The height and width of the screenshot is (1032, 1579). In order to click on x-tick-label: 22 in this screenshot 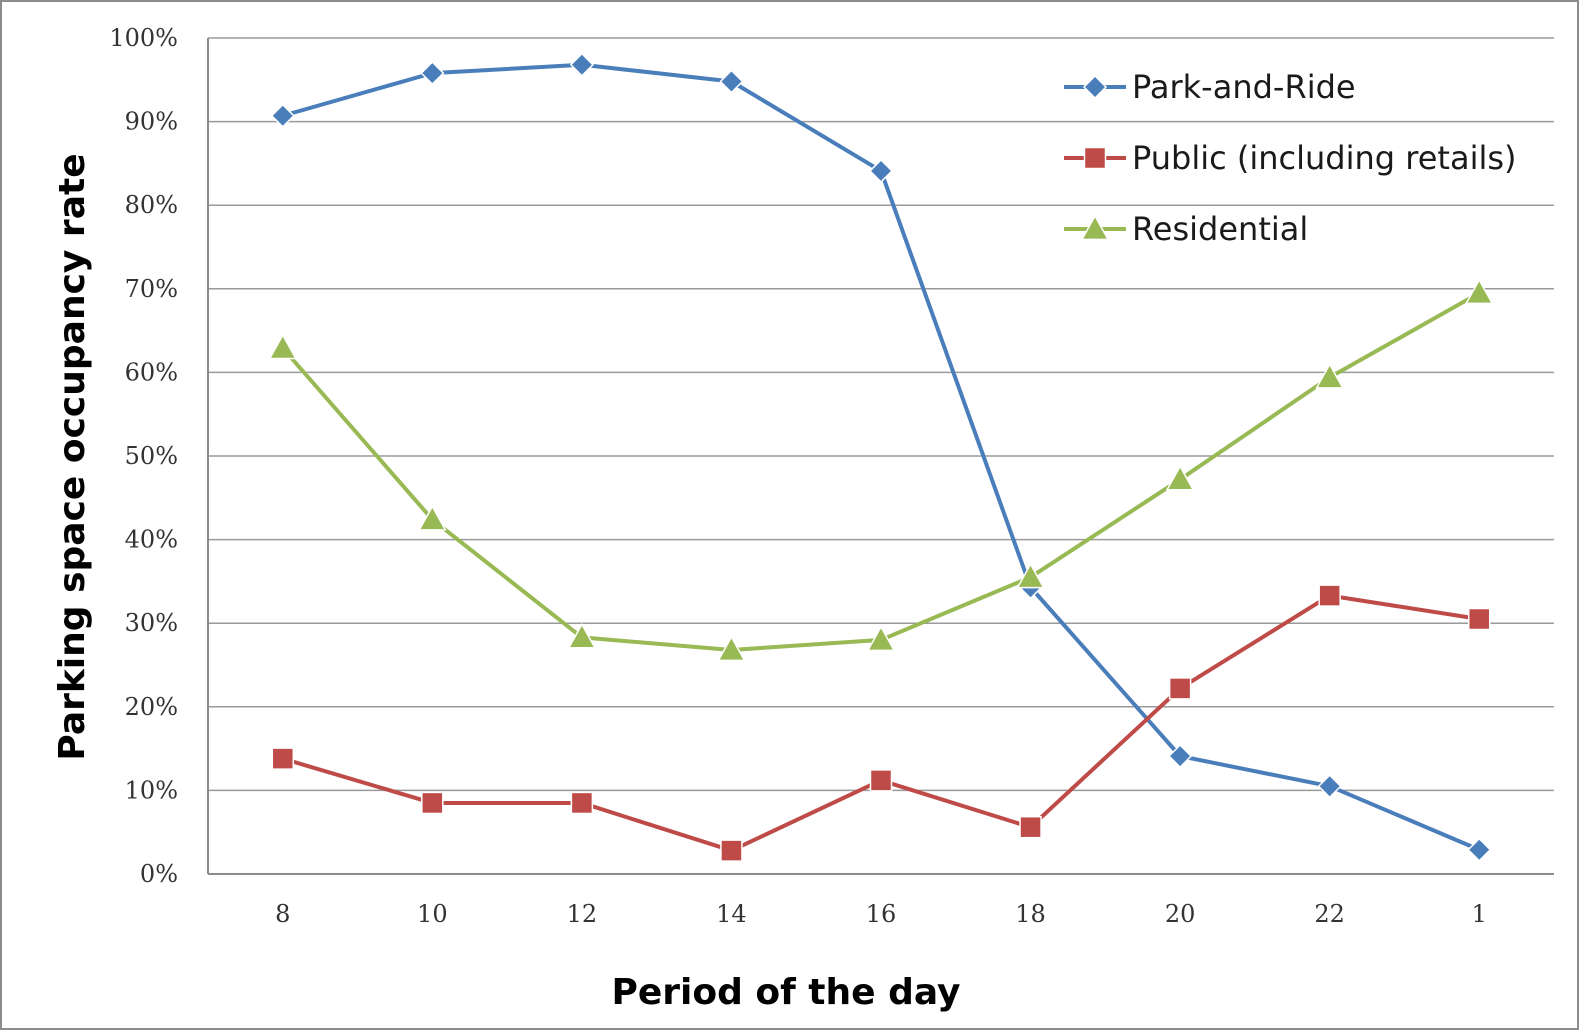, I will do `click(1329, 914)`.